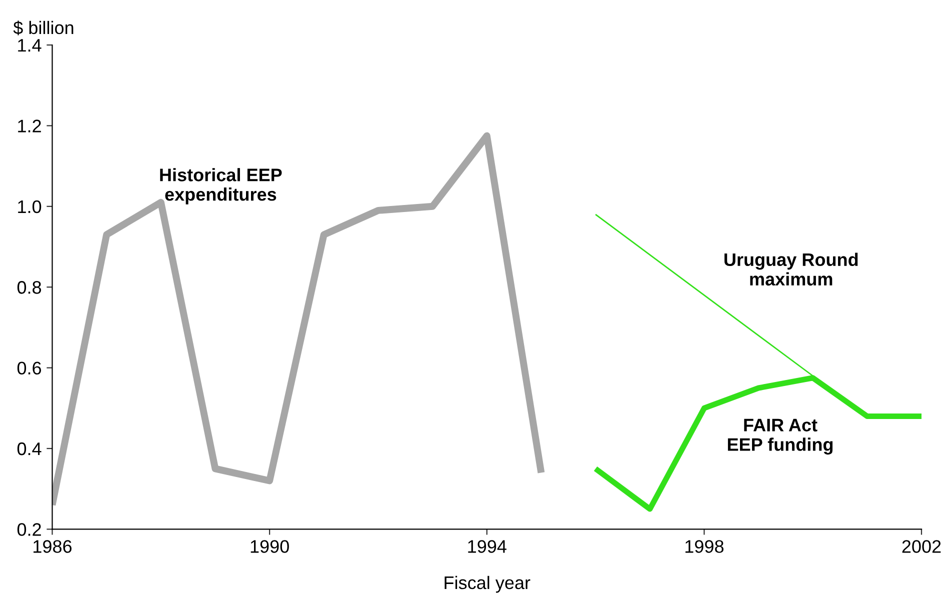  What do you see at coordinates (269, 546) in the screenshot?
I see `x-tick-label: 1990` at bounding box center [269, 546].